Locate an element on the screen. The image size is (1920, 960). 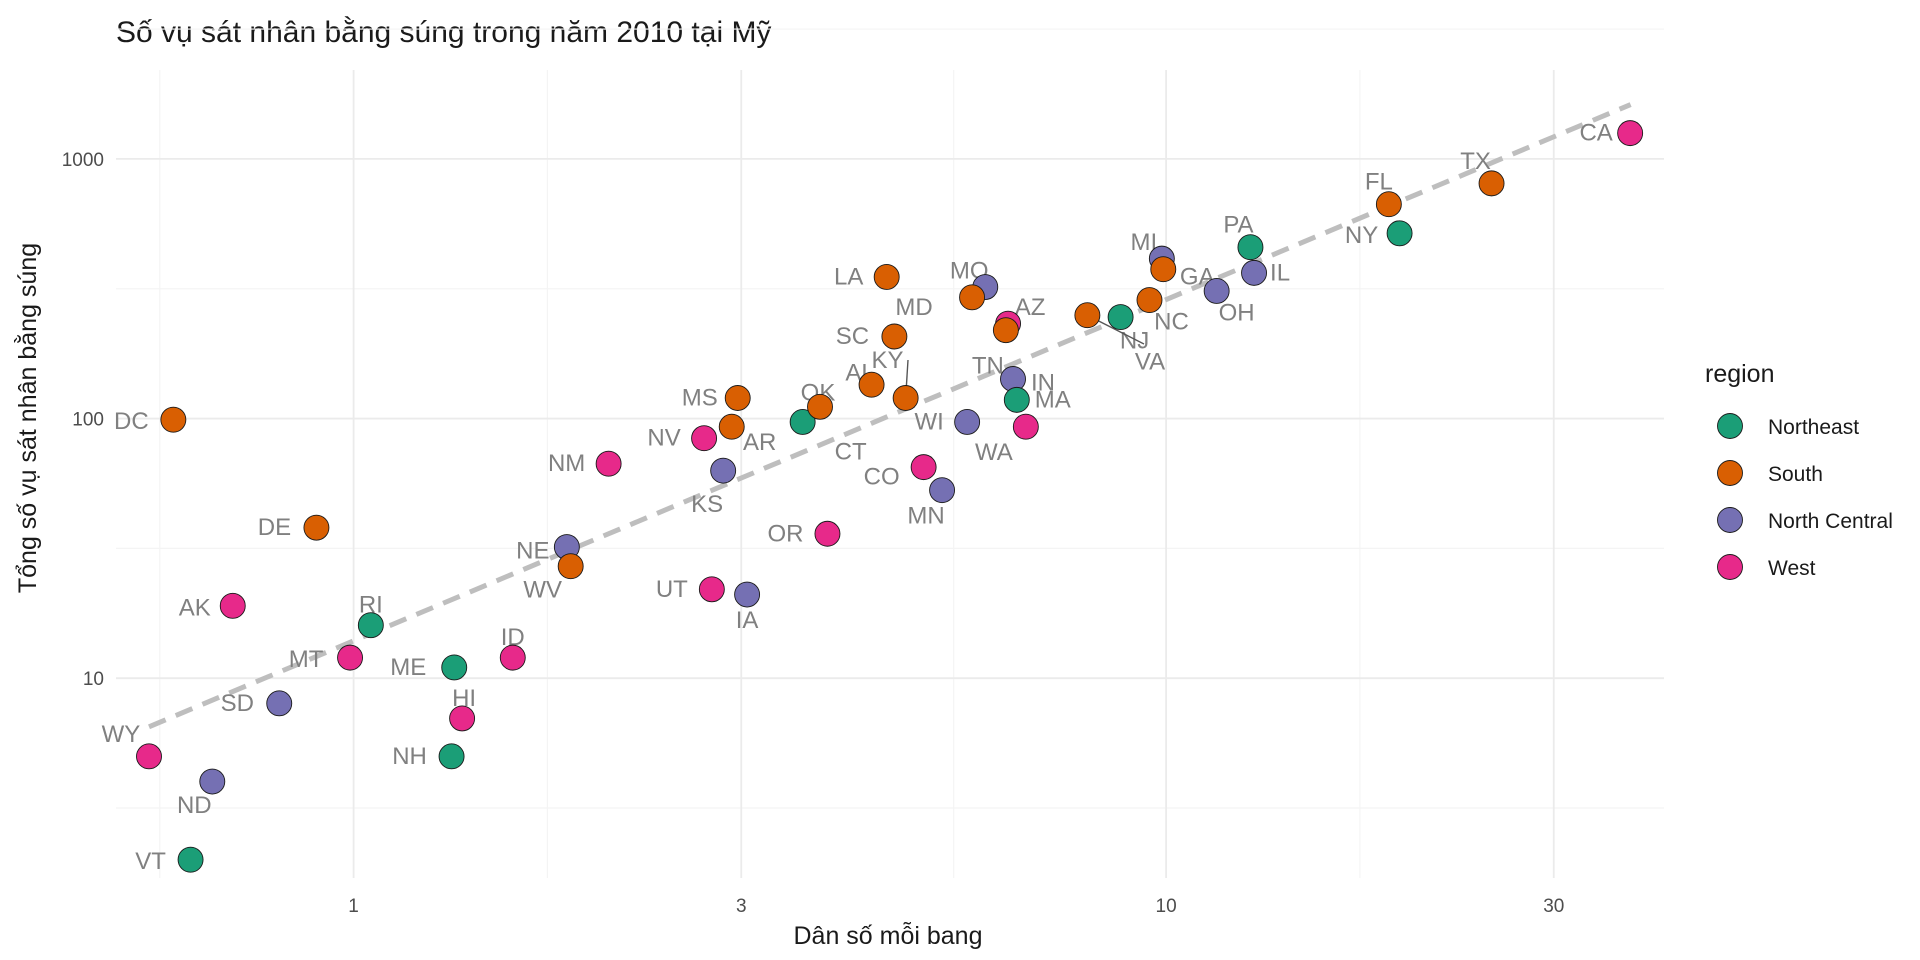
point-label: NJ is located at coordinates (1134, 341).